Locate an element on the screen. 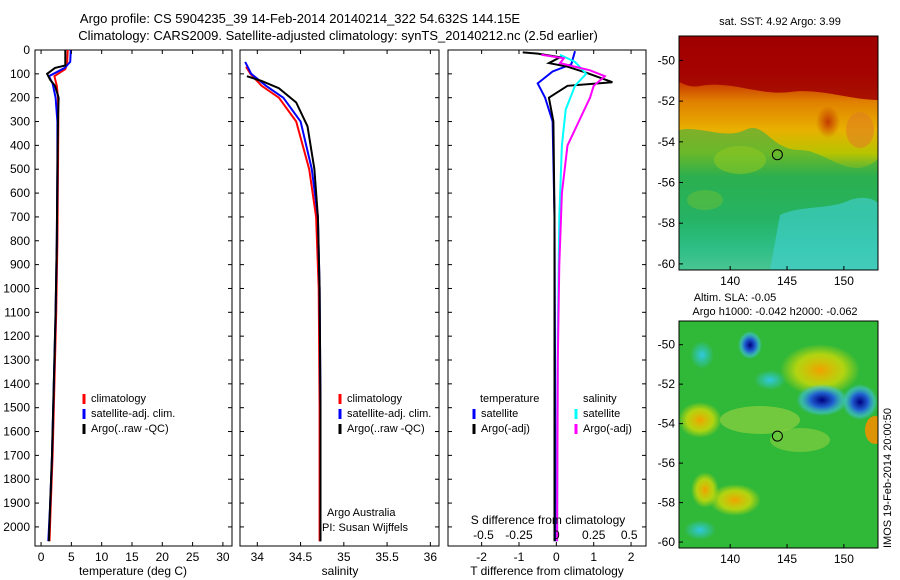 The height and width of the screenshot is (580, 900). x-tick-label: 10 is located at coordinates (102, 557).